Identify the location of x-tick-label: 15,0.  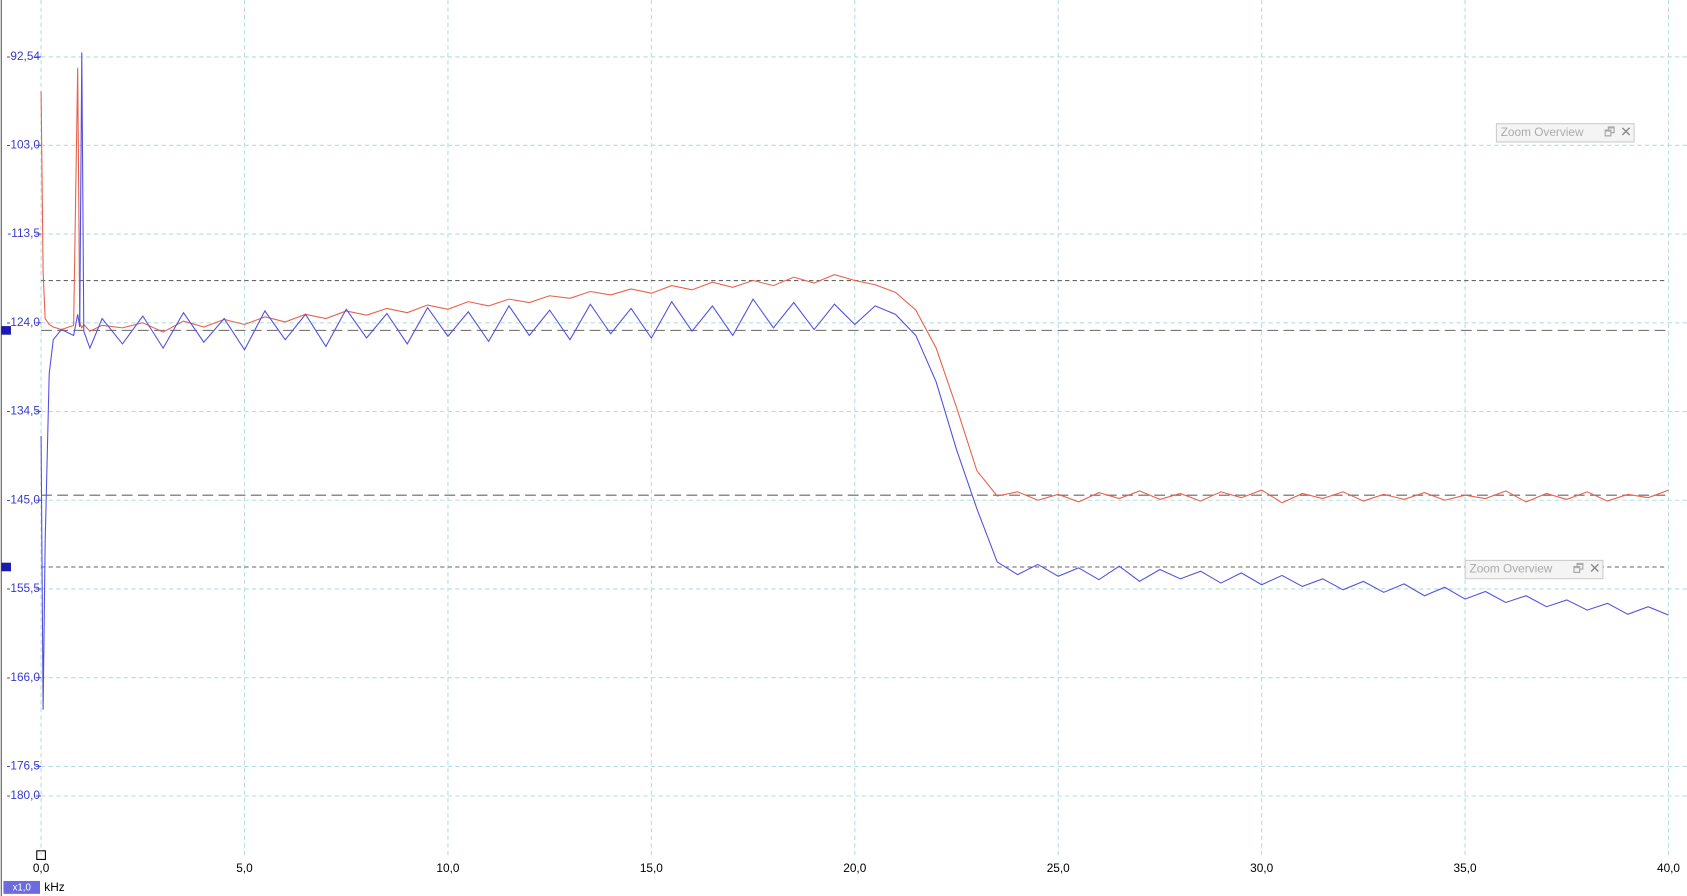
(651, 868).